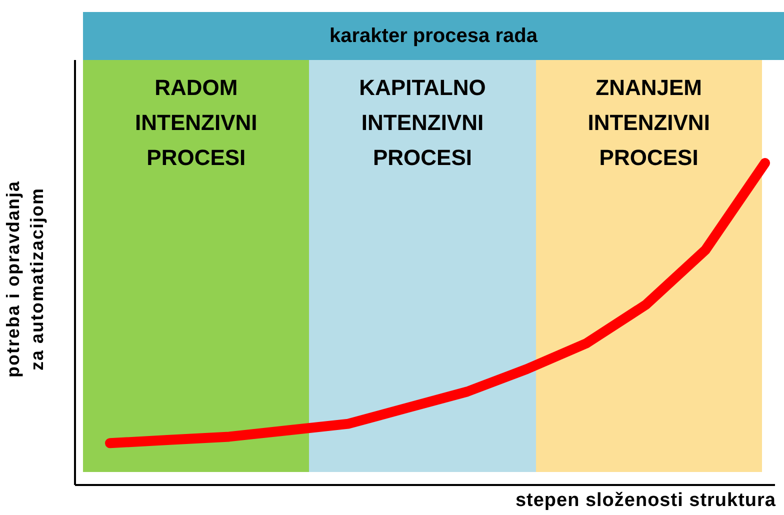  I want to click on annotation: RADOM INTENZIVNI PROCESI, so click(196, 123).